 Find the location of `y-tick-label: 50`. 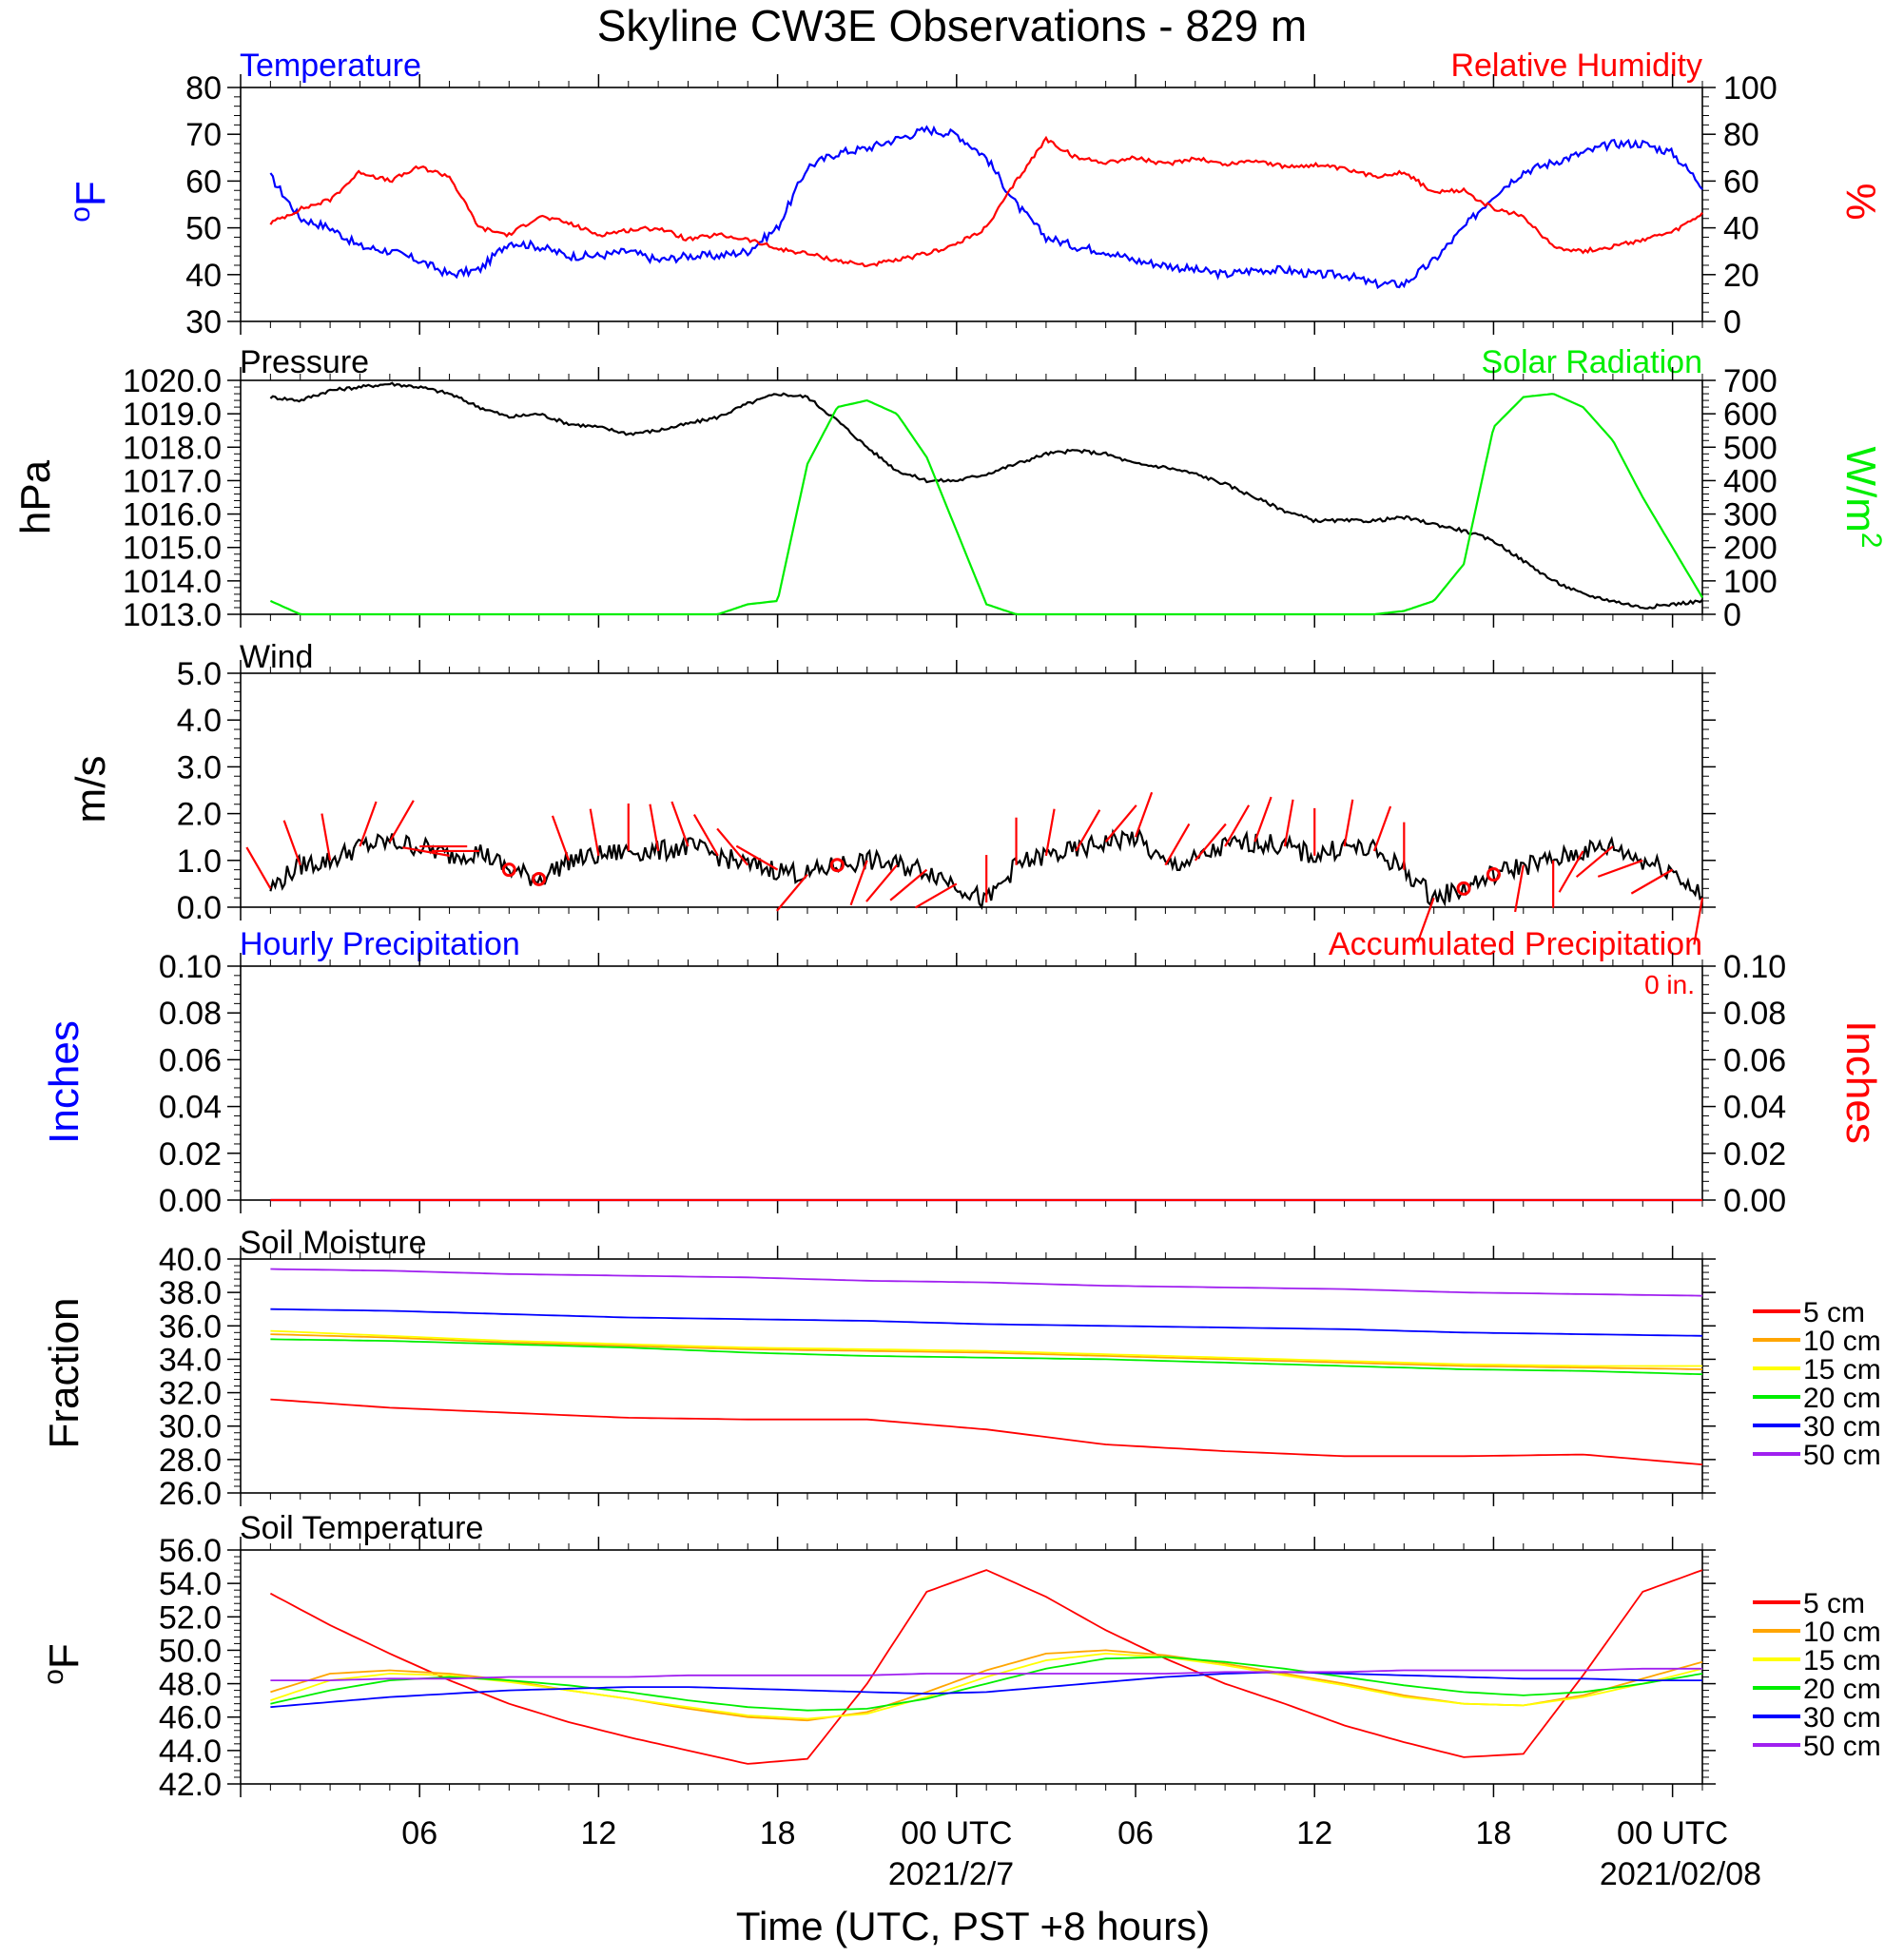

y-tick-label: 50 is located at coordinates (203, 229).